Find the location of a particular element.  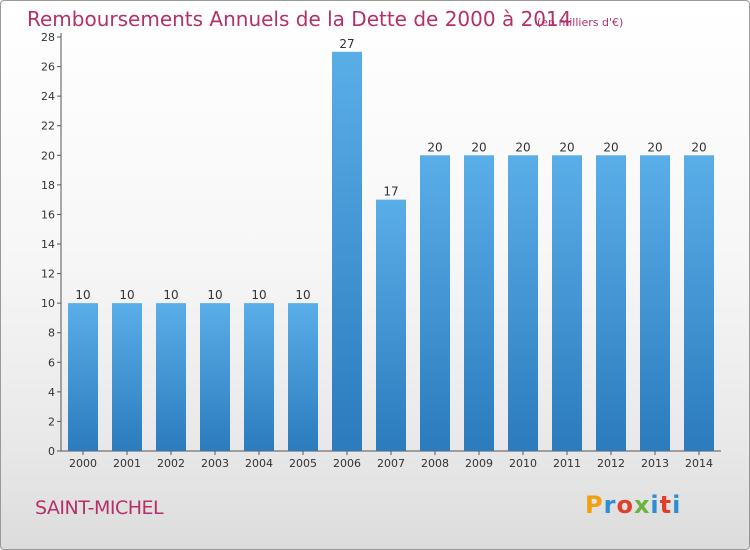

y-tick-label: 16 is located at coordinates (48, 214).